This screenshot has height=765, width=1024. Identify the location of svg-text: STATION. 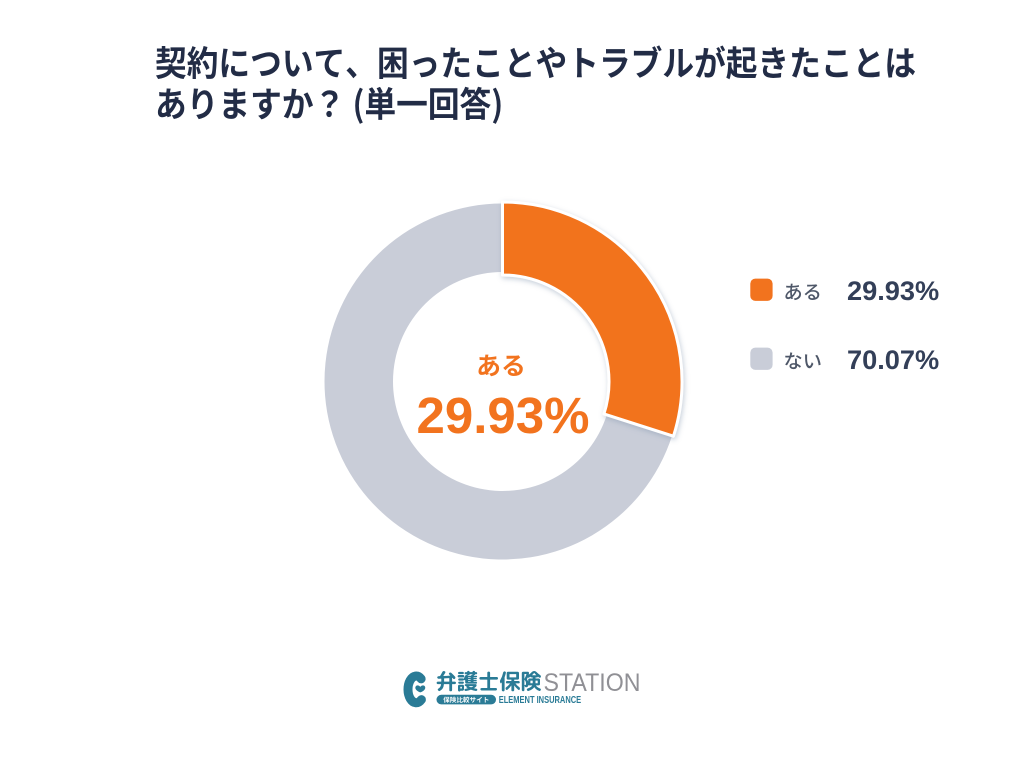
(592, 683).